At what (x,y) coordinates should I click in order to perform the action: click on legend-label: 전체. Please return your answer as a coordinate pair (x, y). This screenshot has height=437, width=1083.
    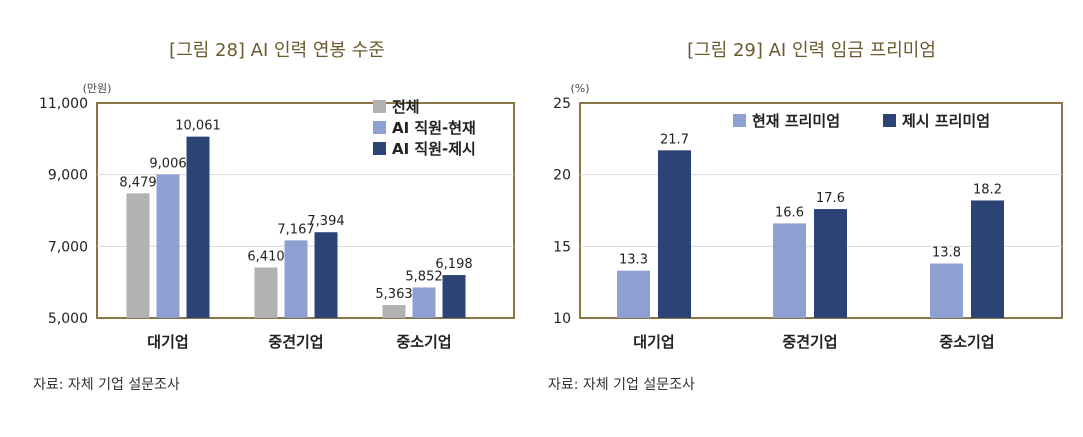
    Looking at the image, I should click on (406, 107).